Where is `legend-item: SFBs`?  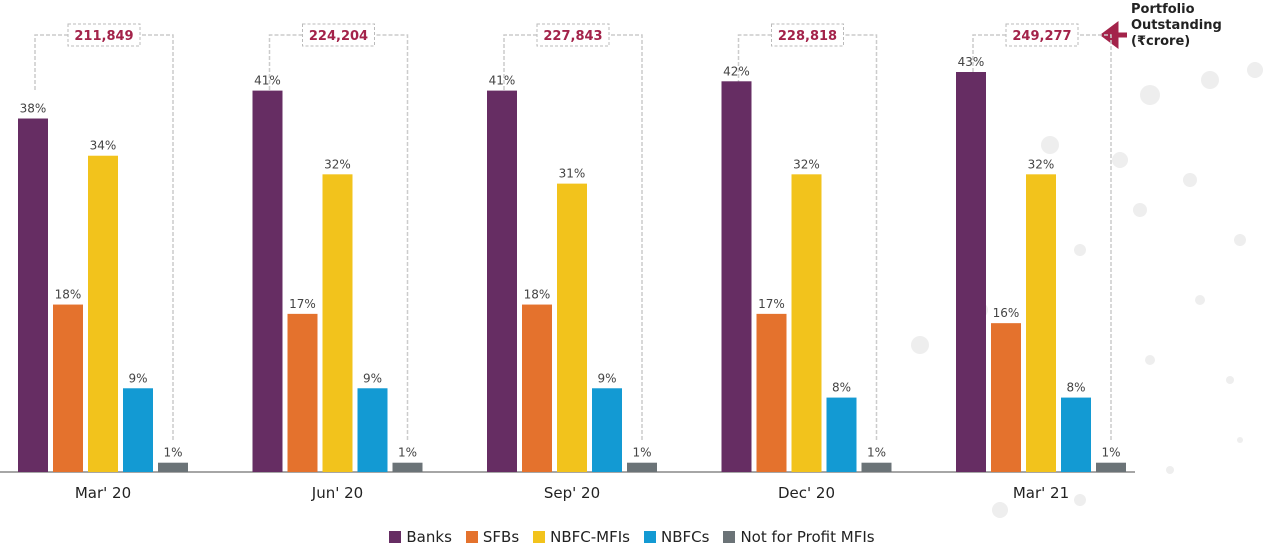 legend-item: SFBs is located at coordinates (492, 537).